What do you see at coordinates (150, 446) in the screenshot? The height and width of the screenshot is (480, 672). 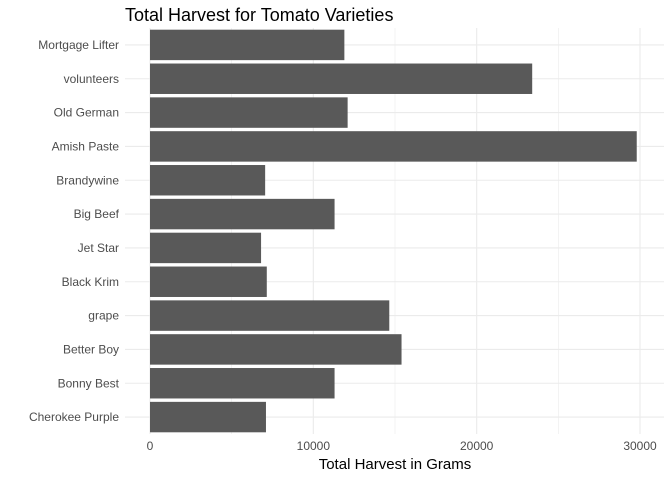 I see `x-tick-label: 0` at bounding box center [150, 446].